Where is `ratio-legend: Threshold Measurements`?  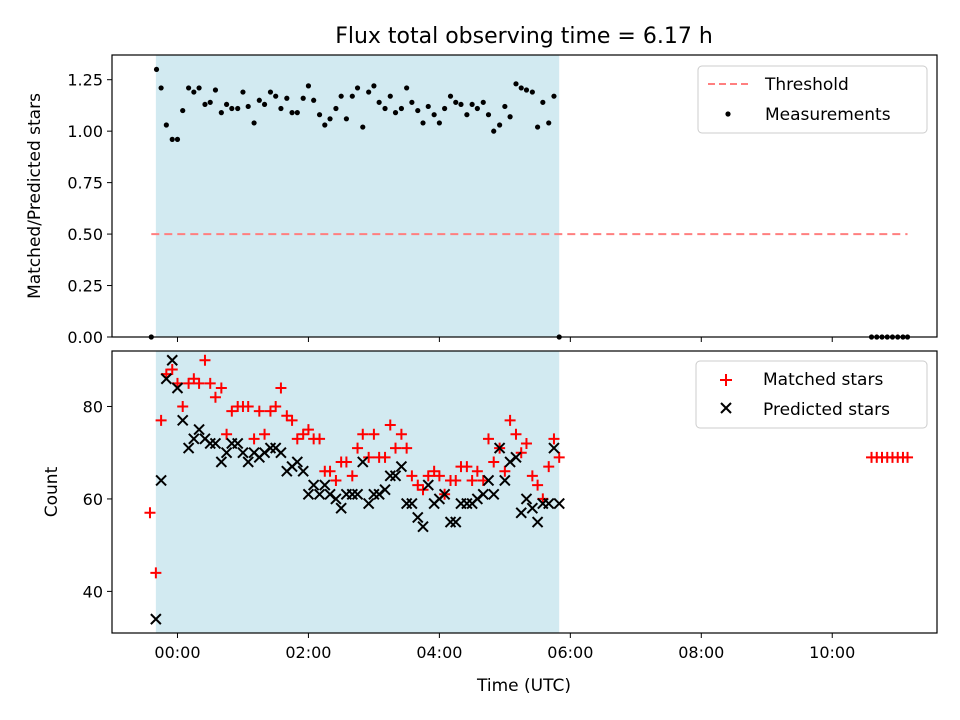 ratio-legend: Threshold Measurements is located at coordinates (812, 99).